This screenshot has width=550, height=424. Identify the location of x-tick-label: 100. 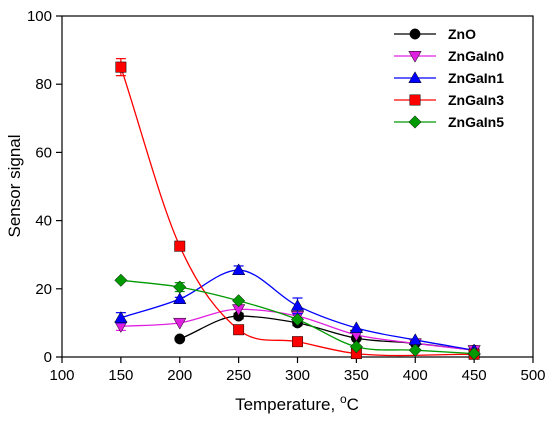
(61, 375).